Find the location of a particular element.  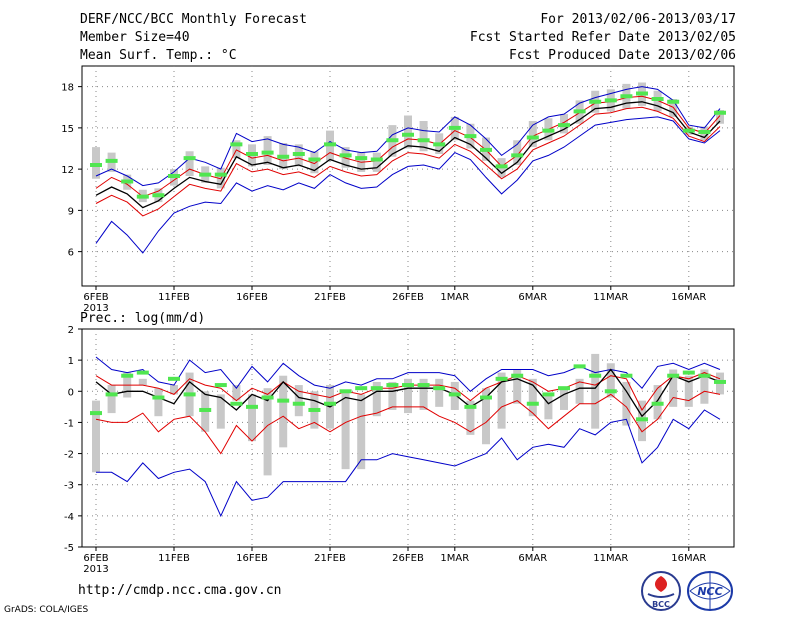

temp-x-tick-label: 16FEB is located at coordinates (252, 297).